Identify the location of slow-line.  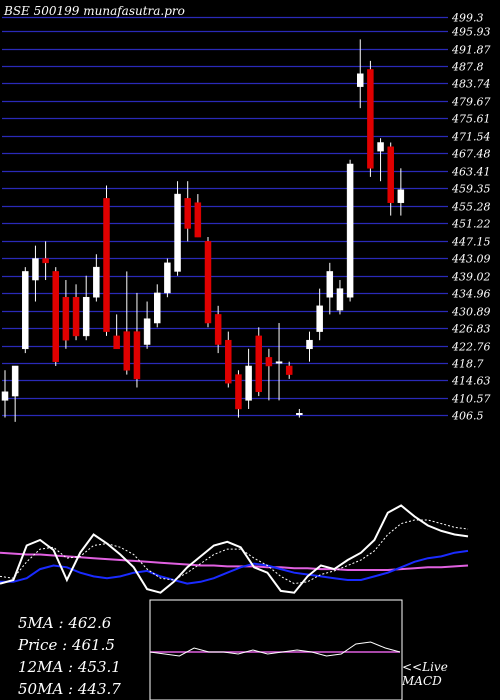
(234, 552).